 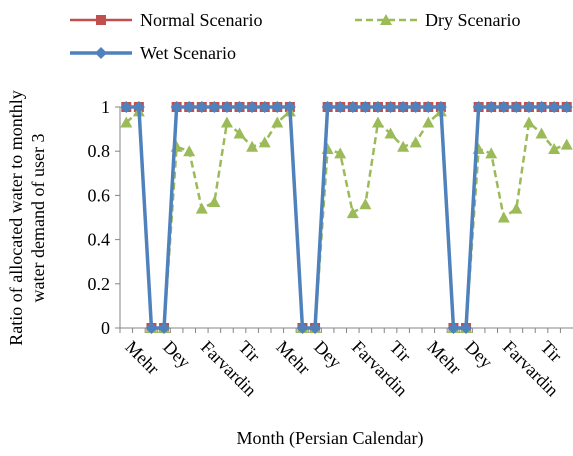 What do you see at coordinates (99, 240) in the screenshot?
I see `y-tick-label: 0.4` at bounding box center [99, 240].